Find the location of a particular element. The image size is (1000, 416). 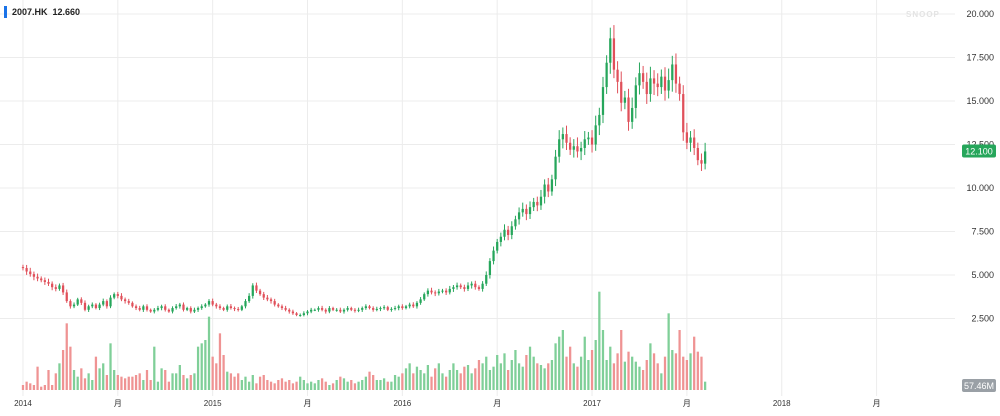

x-tick-label: 2014 is located at coordinates (23, 403).